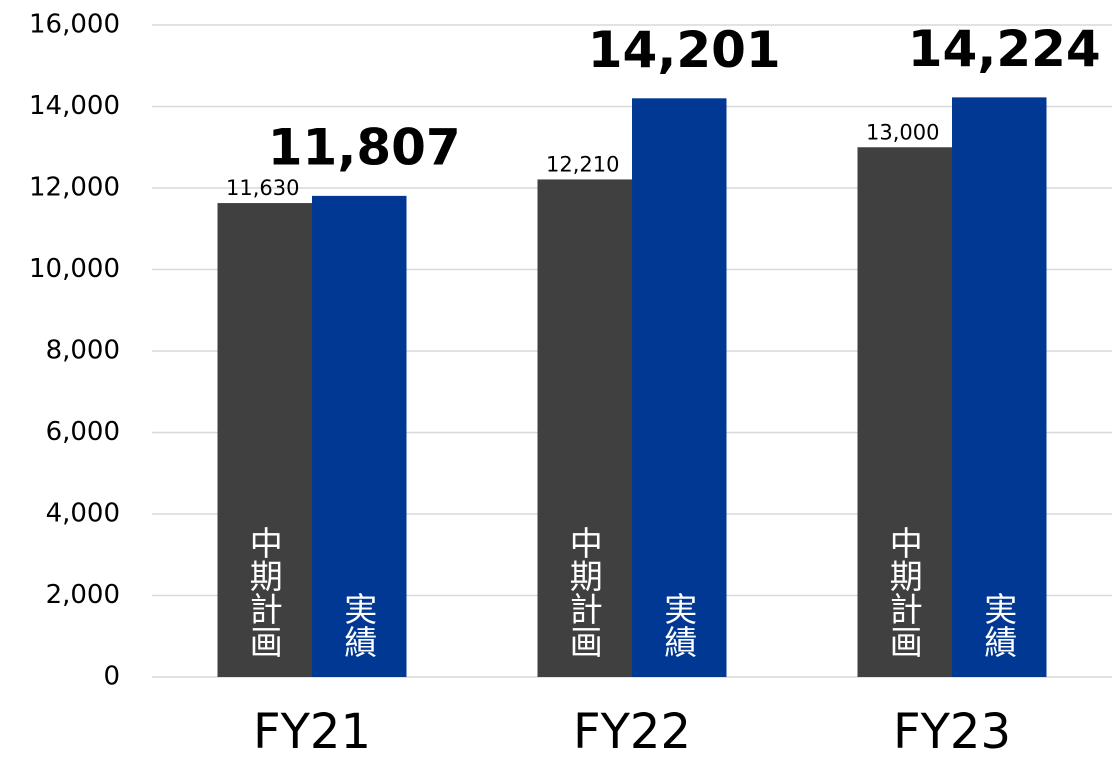 This screenshot has width=1112, height=757. Describe the element at coordinates (902, 132) in the screenshot. I see `value-label: 13,000` at that location.